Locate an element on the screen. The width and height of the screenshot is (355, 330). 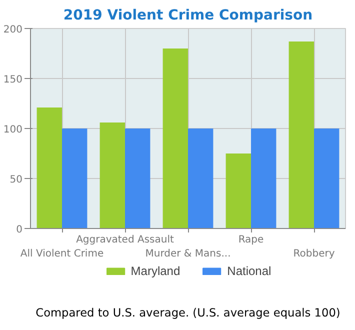
y-tick-label: 50 is located at coordinates (16, 180).